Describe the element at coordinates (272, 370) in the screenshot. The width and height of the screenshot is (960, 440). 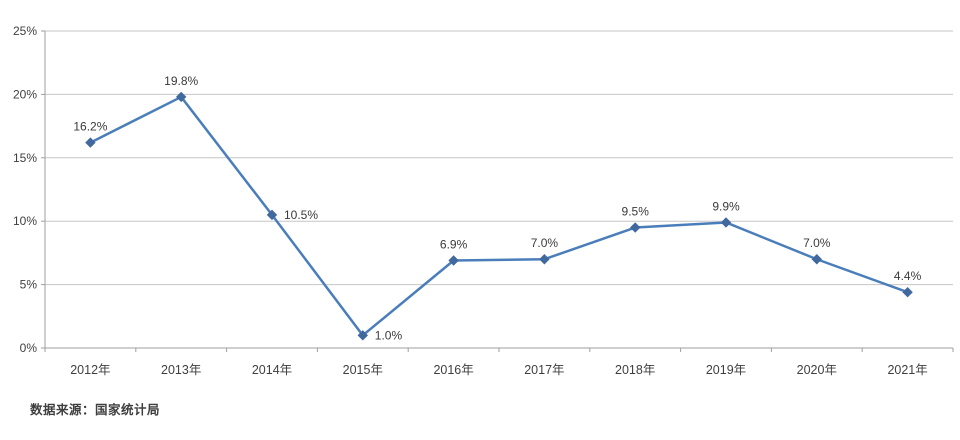
I see `x-tick-label: 2014年` at that location.